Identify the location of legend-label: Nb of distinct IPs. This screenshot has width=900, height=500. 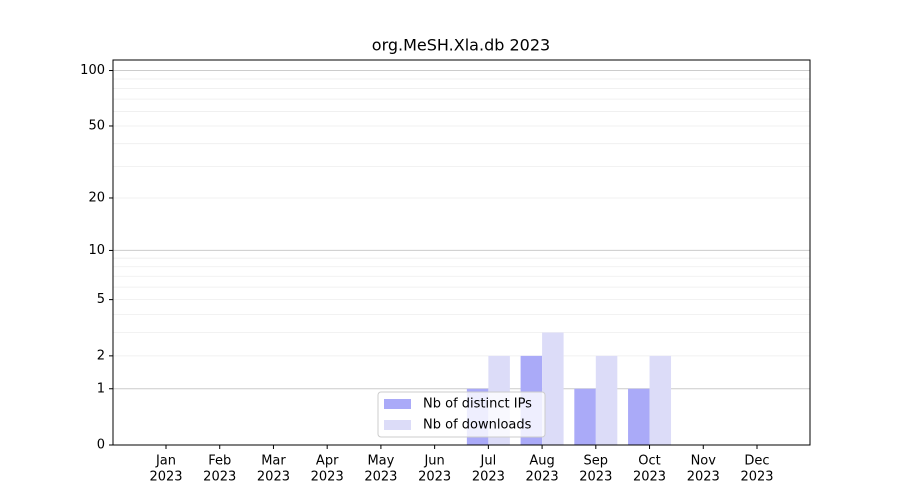
(477, 404).